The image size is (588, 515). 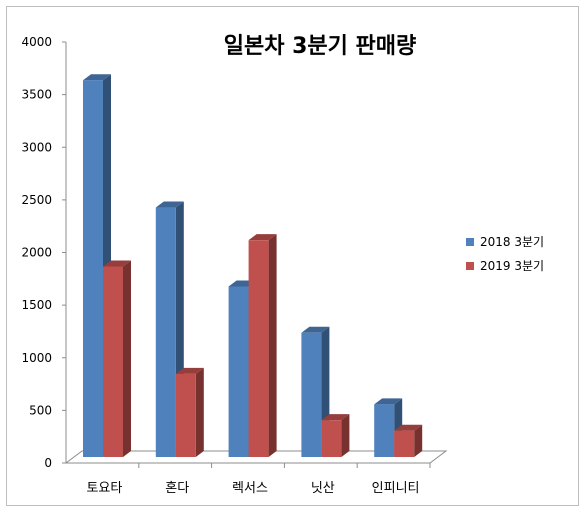 What do you see at coordinates (320, 46) in the screenshot?
I see `chart-title: 일본차 3분기 판매량` at bounding box center [320, 46].